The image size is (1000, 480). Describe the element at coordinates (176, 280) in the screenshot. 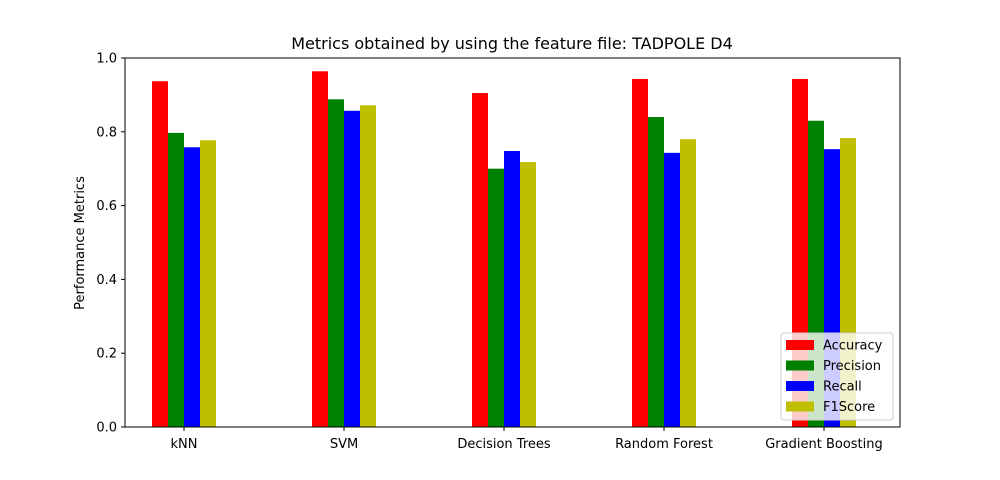

I see `bar-precision-knn` at that location.